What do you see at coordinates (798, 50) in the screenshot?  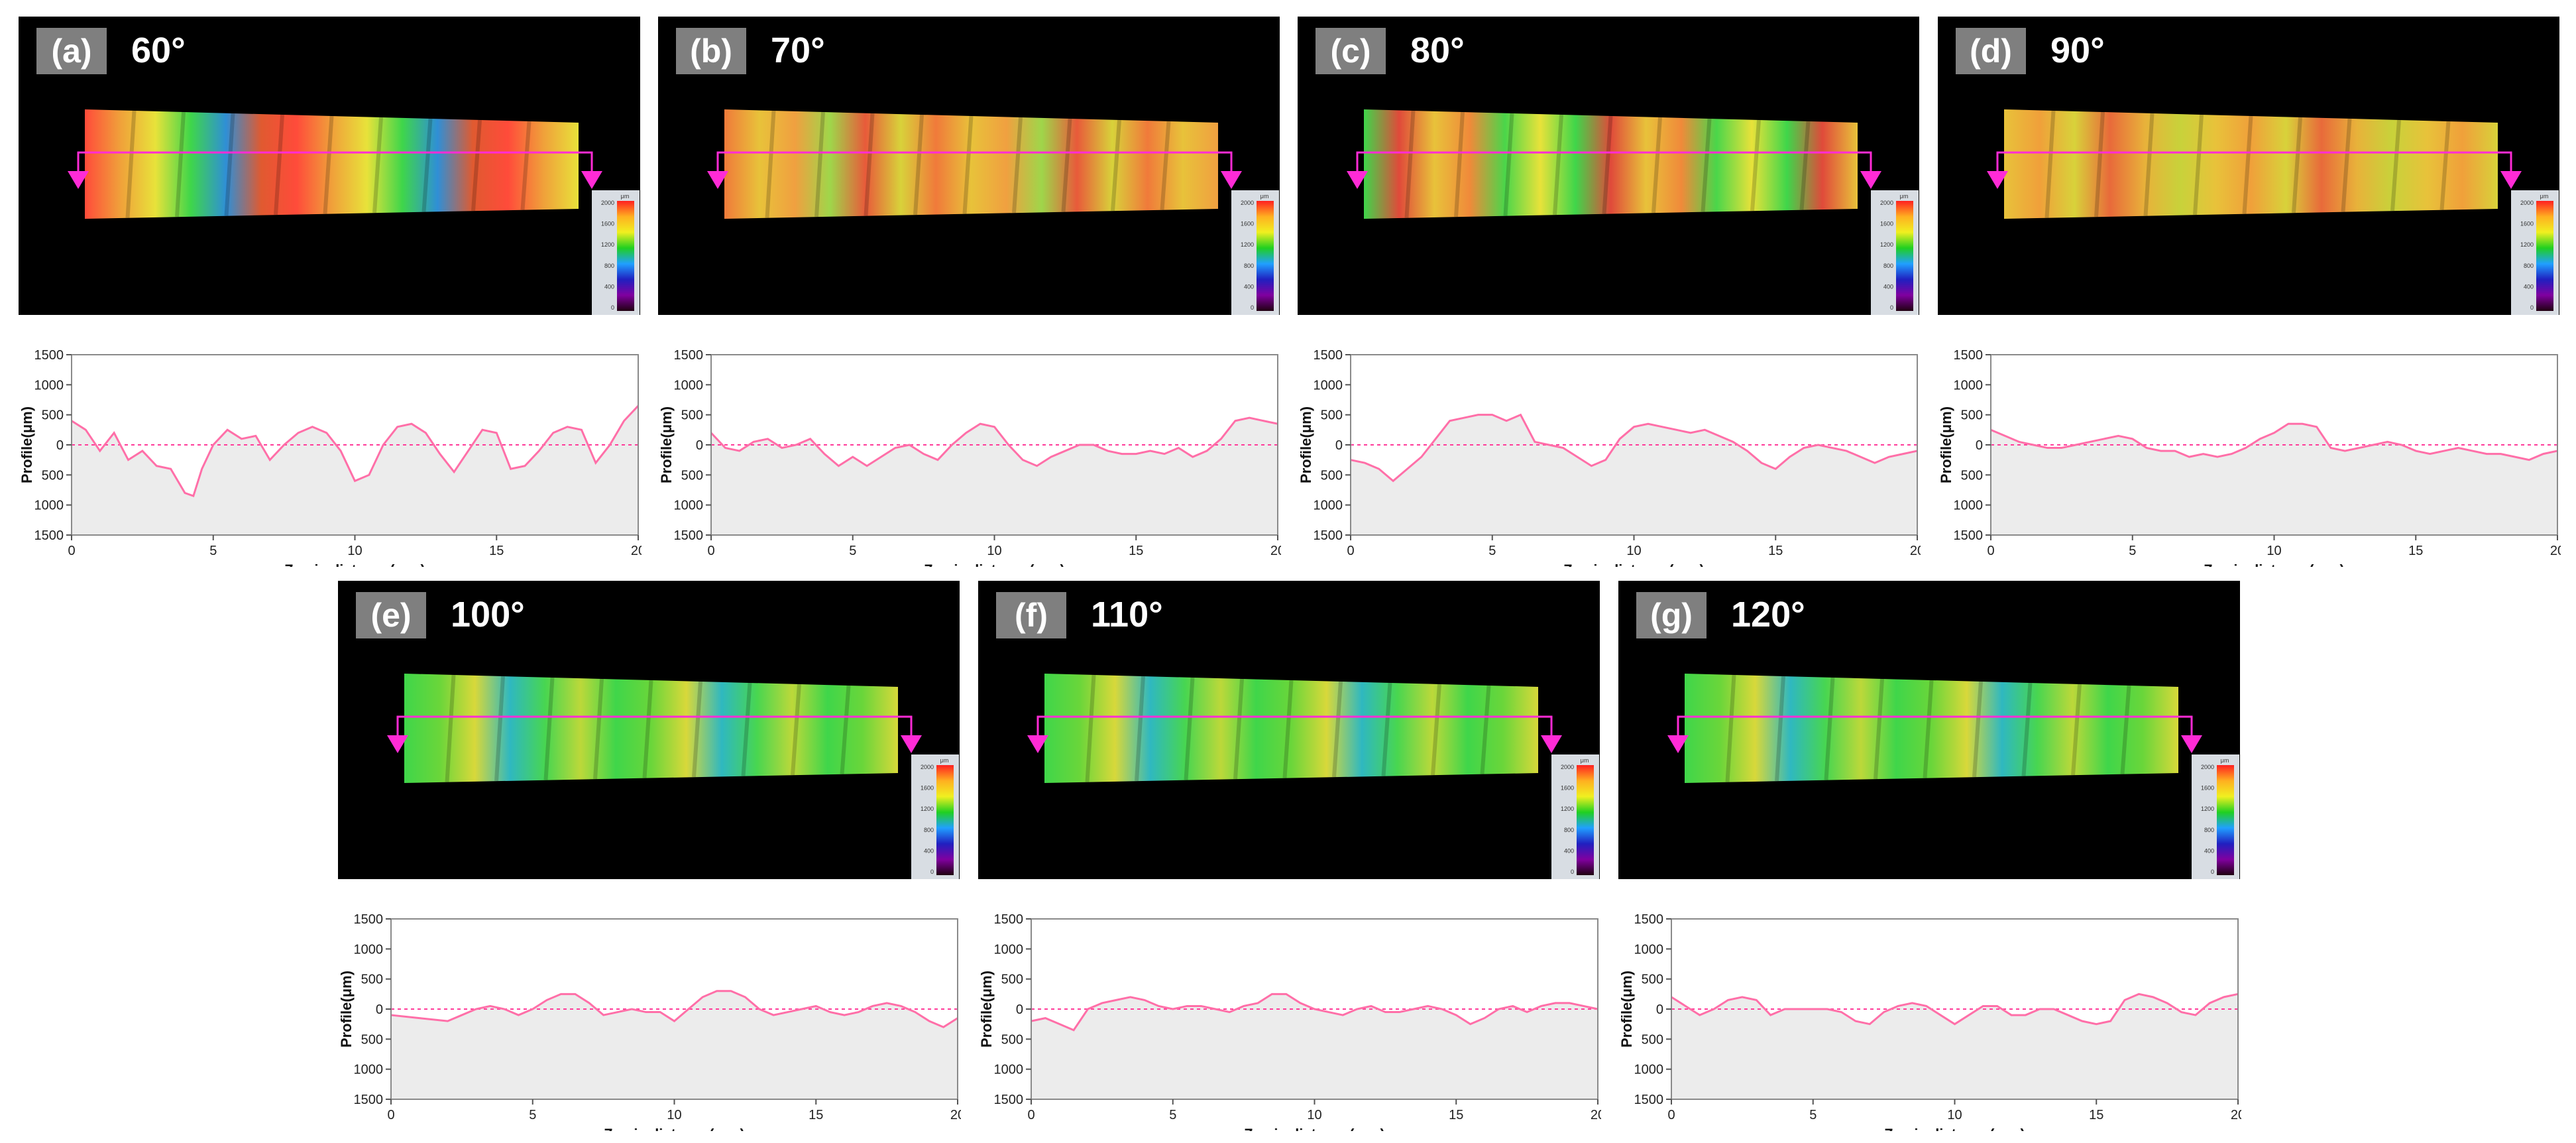 I see `angle-label: 70°` at bounding box center [798, 50].